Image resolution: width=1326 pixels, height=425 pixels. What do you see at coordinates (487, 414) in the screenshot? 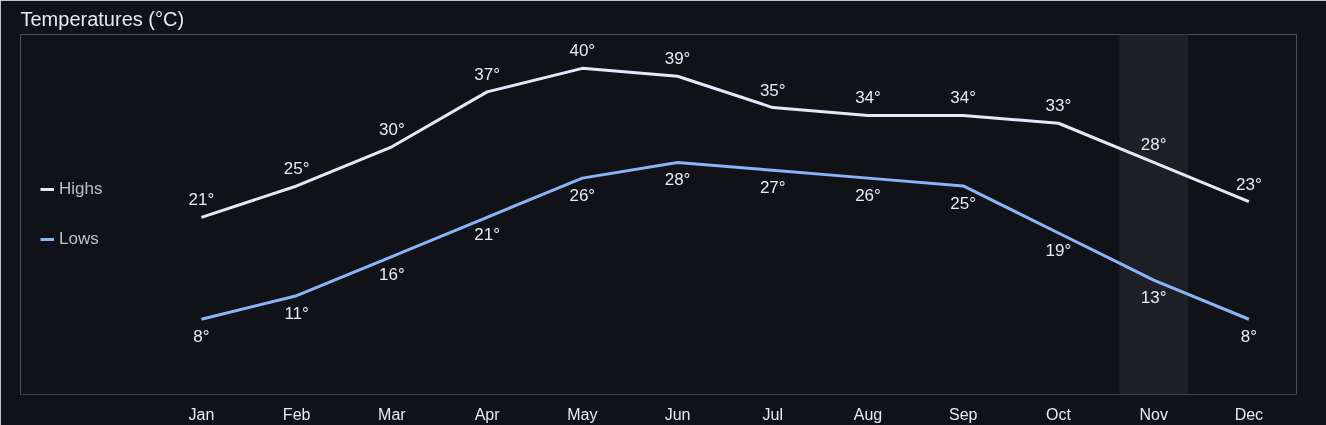
I see `x-tick-label: Apr` at bounding box center [487, 414].